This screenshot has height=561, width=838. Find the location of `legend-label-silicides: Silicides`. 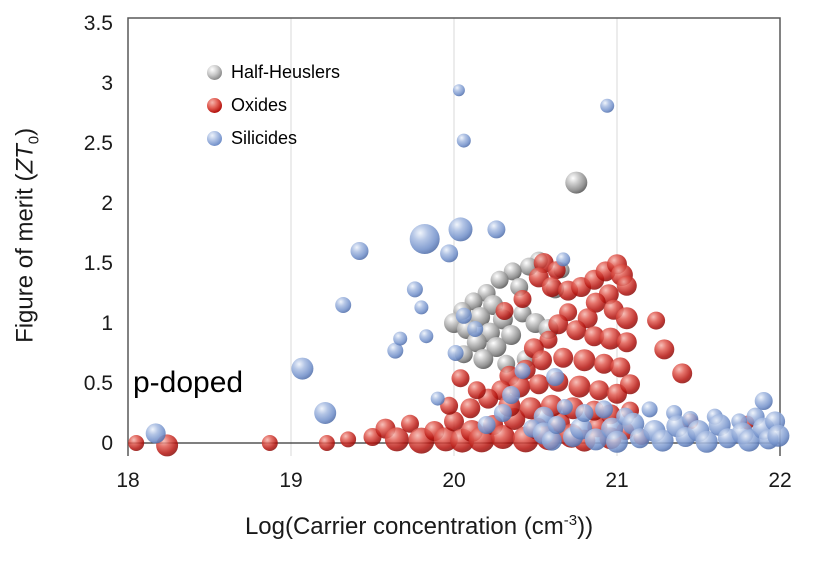

legend-label-silicides: Silicides is located at coordinates (264, 138).